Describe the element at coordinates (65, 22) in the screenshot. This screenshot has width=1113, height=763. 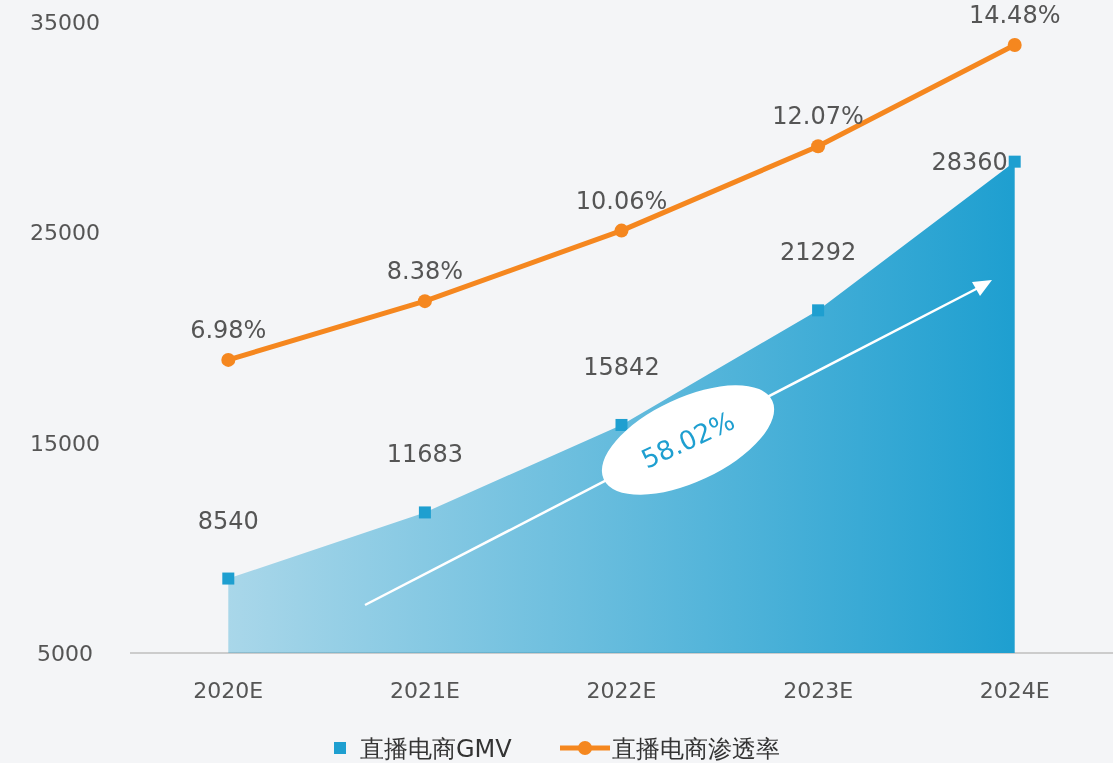
I see `y-tick-label: 35000` at that location.